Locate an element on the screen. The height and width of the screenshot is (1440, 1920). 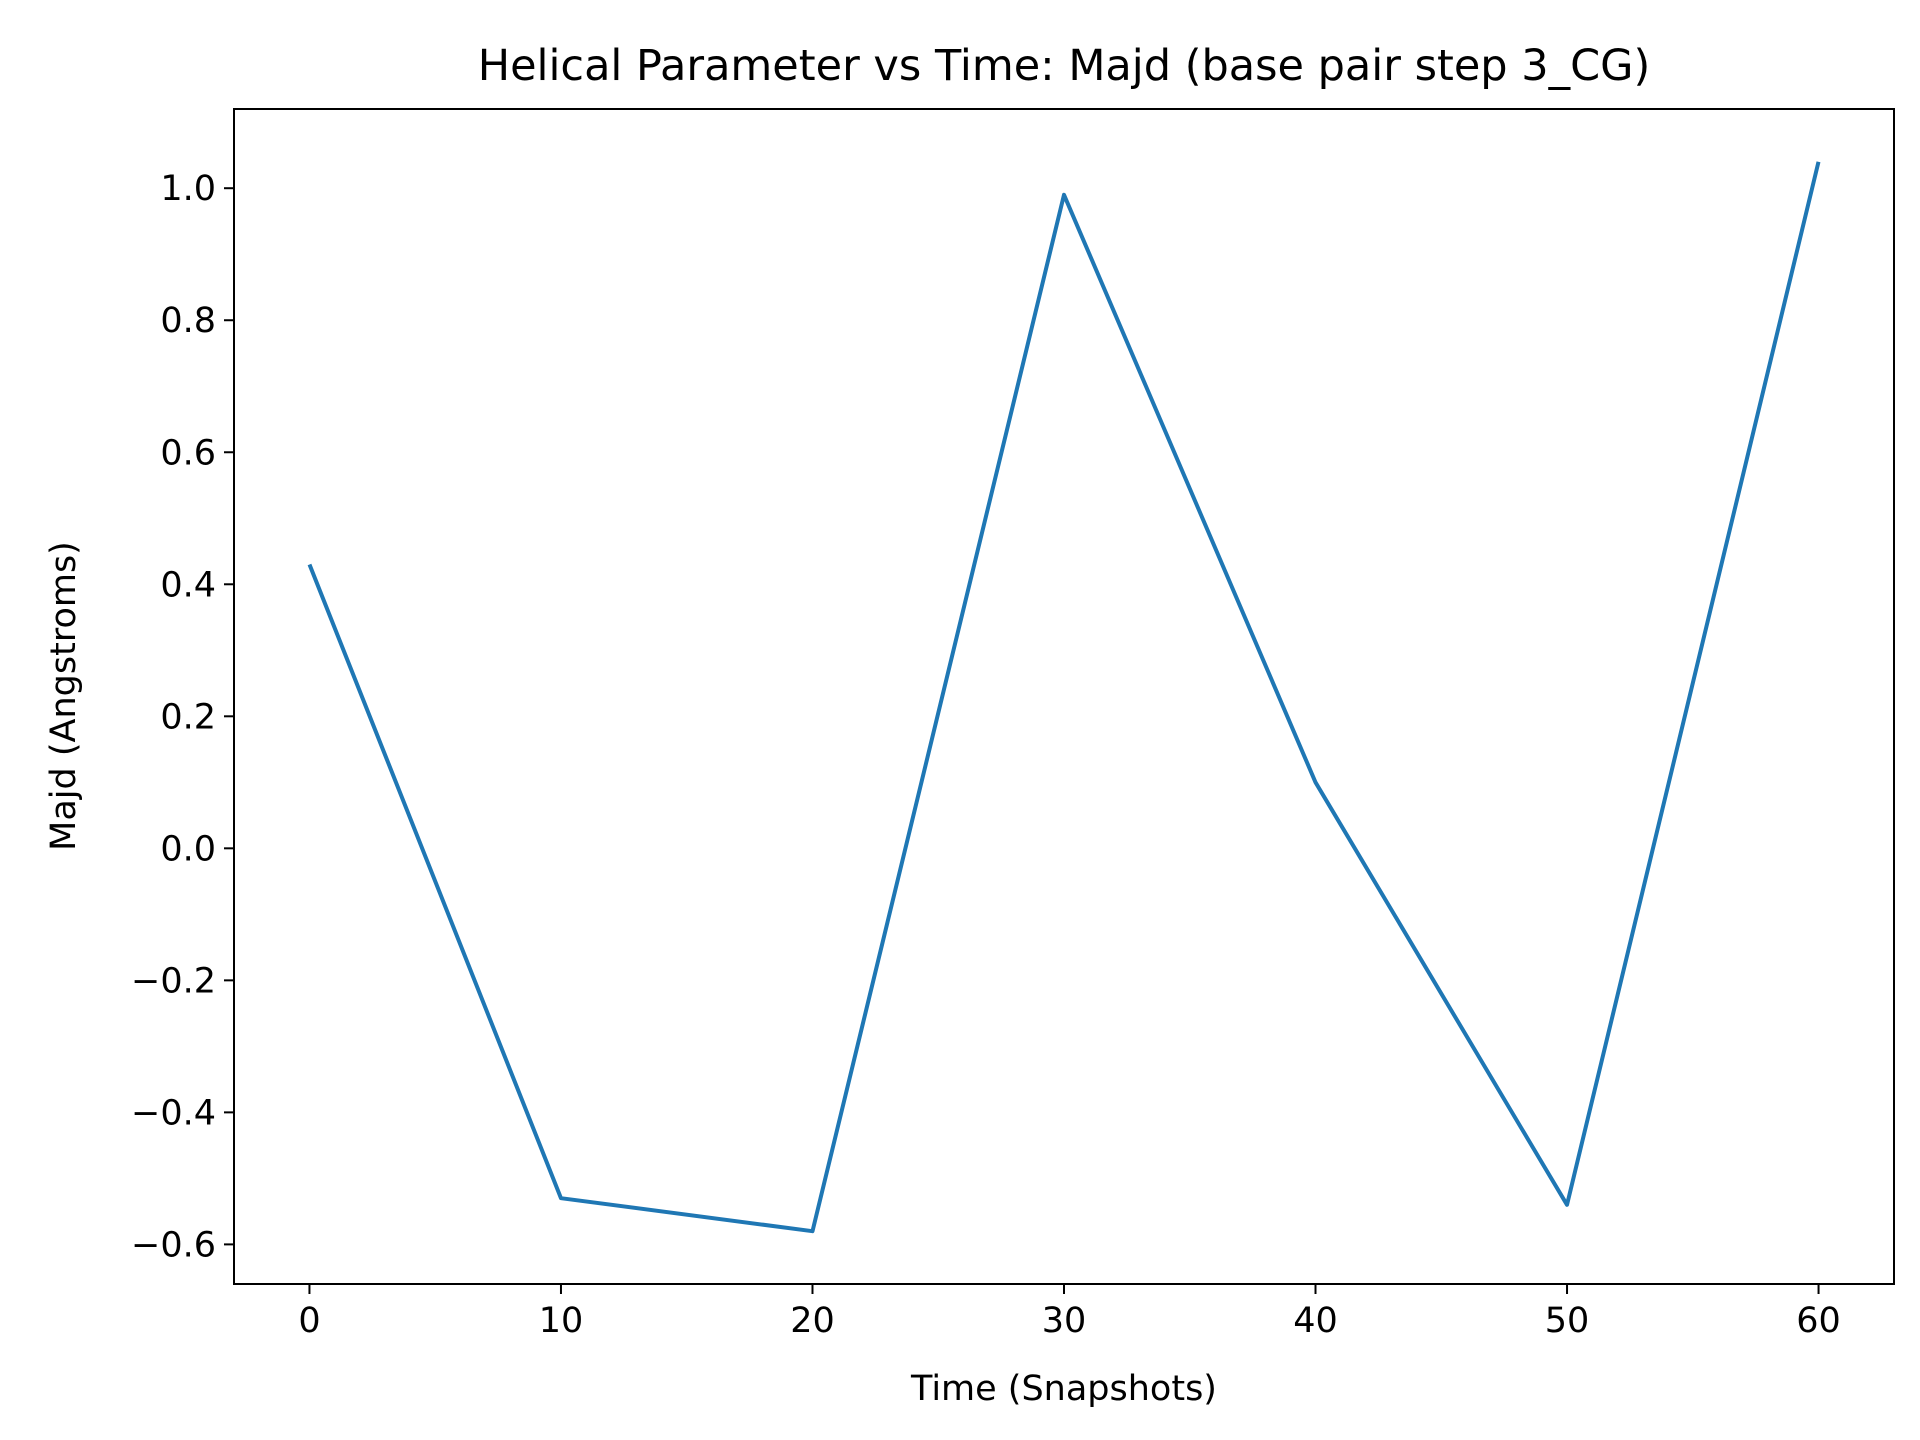
y-tick-label: 1.0 is located at coordinates (188, 189).